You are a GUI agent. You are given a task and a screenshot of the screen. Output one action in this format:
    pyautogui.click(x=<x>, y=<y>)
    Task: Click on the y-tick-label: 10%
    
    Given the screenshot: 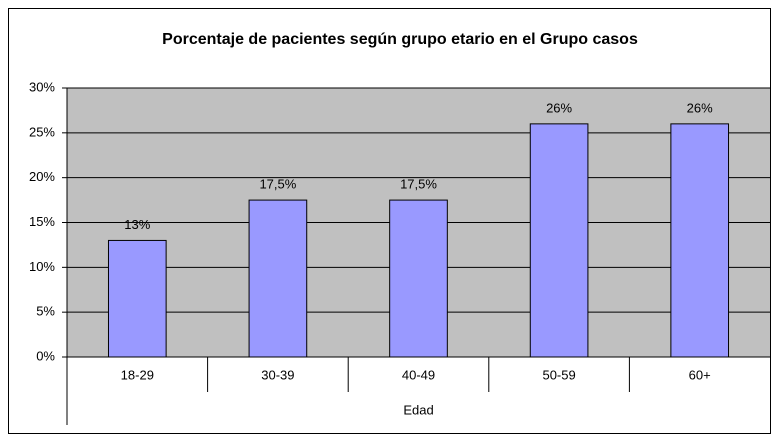 What is the action you would take?
    pyautogui.click(x=42, y=266)
    